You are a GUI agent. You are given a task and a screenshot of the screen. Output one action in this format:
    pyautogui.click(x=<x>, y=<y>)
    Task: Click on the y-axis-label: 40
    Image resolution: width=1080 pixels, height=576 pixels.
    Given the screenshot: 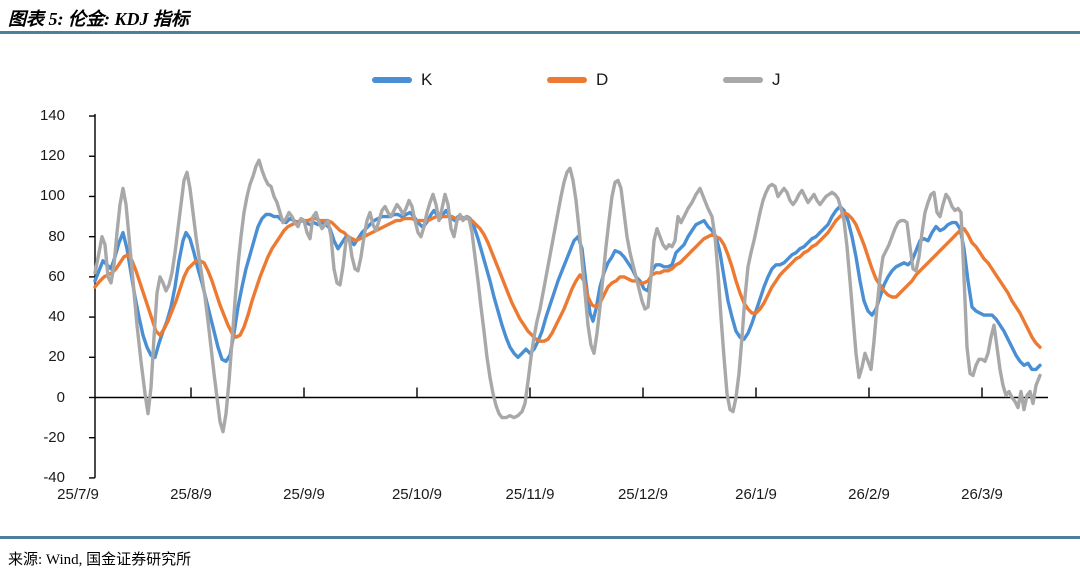 What is the action you would take?
    pyautogui.click(x=56, y=317)
    